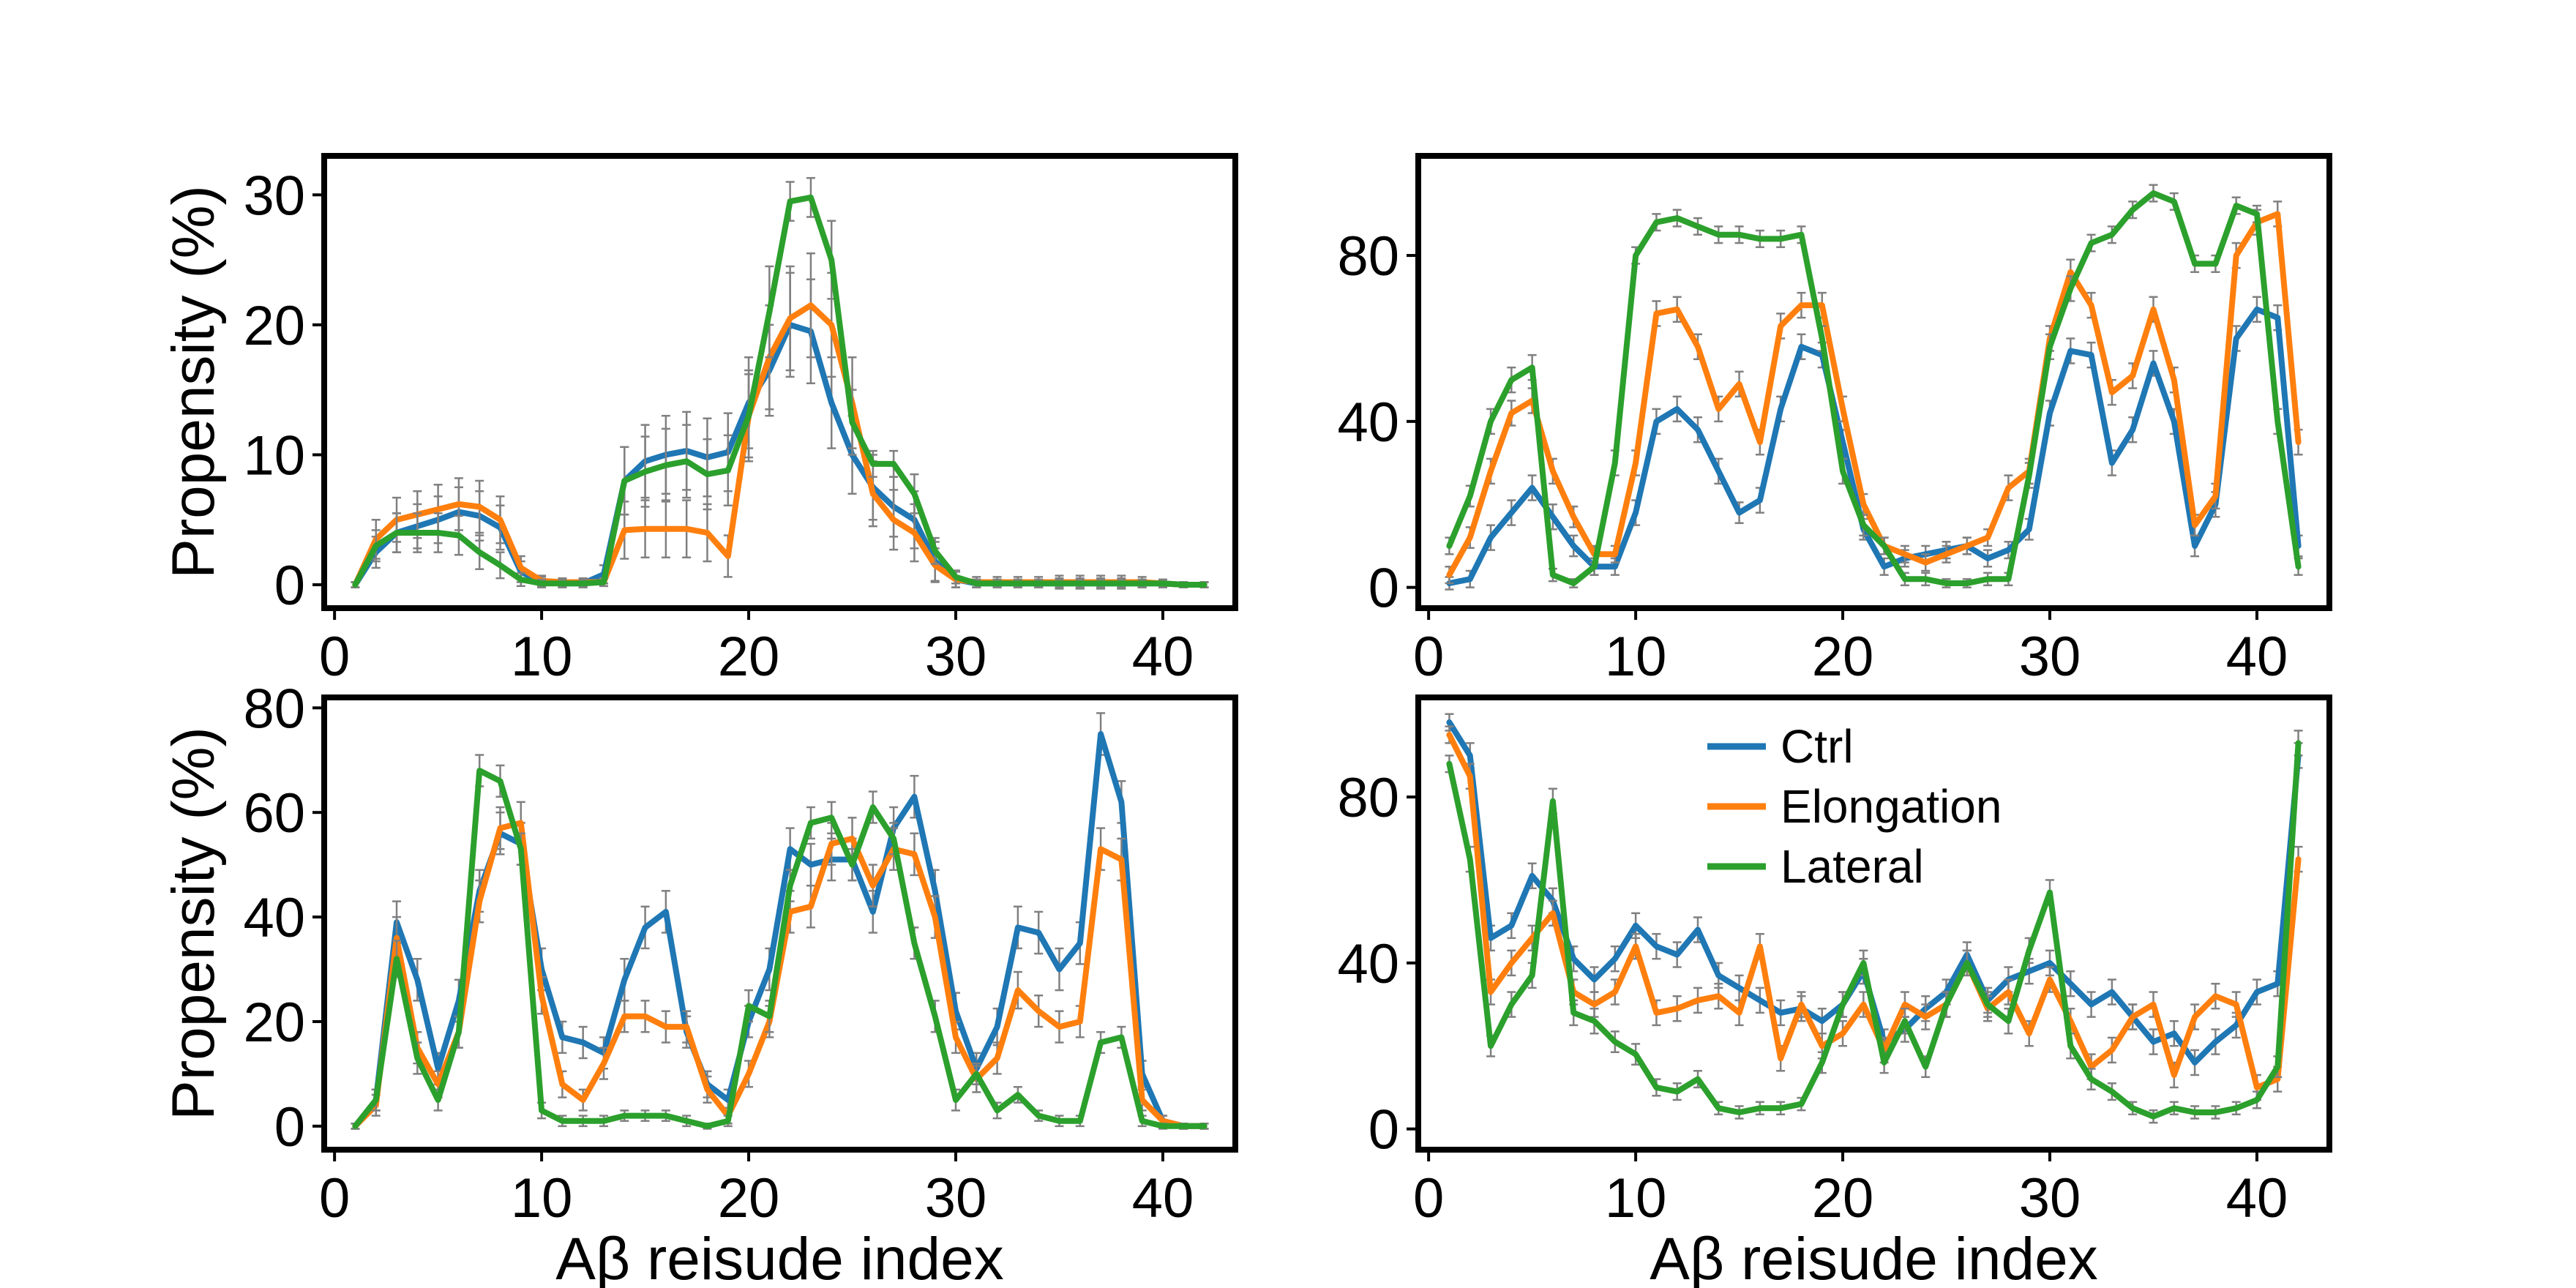 The width and height of the screenshot is (2576, 1288). I want to click on y-tick-label: 30, so click(274, 196).